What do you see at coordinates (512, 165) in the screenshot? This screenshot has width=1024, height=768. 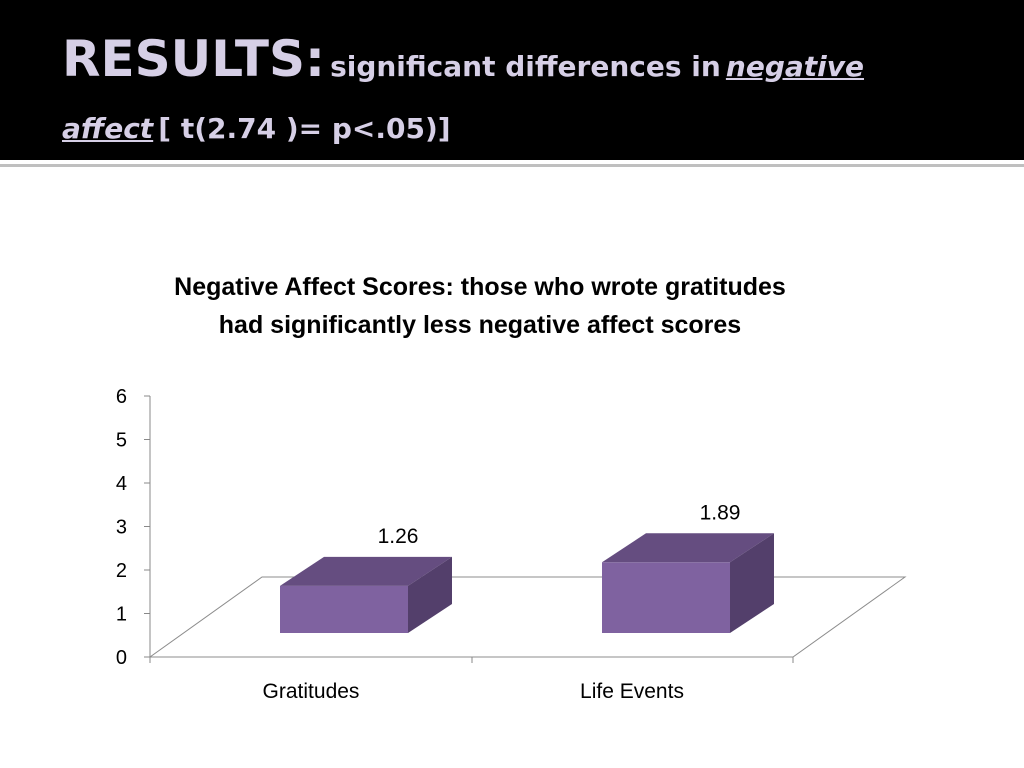 I see `header-divider` at bounding box center [512, 165].